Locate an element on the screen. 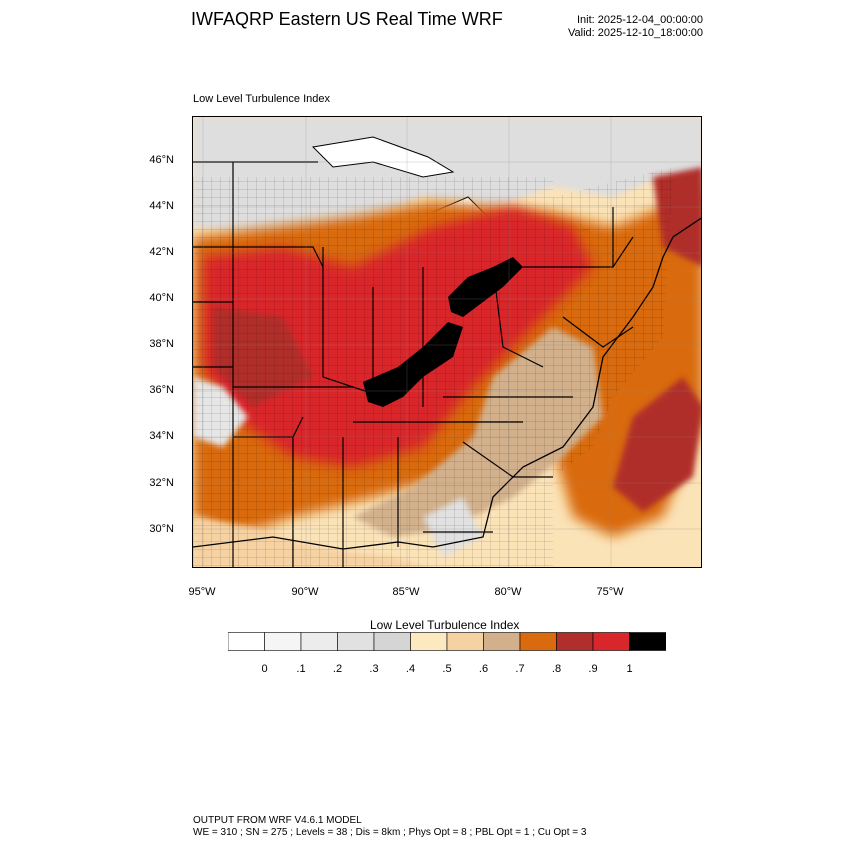 Image resolution: width=850 pixels, height=850 pixels. colorbar-title: Low Level Turbulence Index is located at coordinates (445, 625).